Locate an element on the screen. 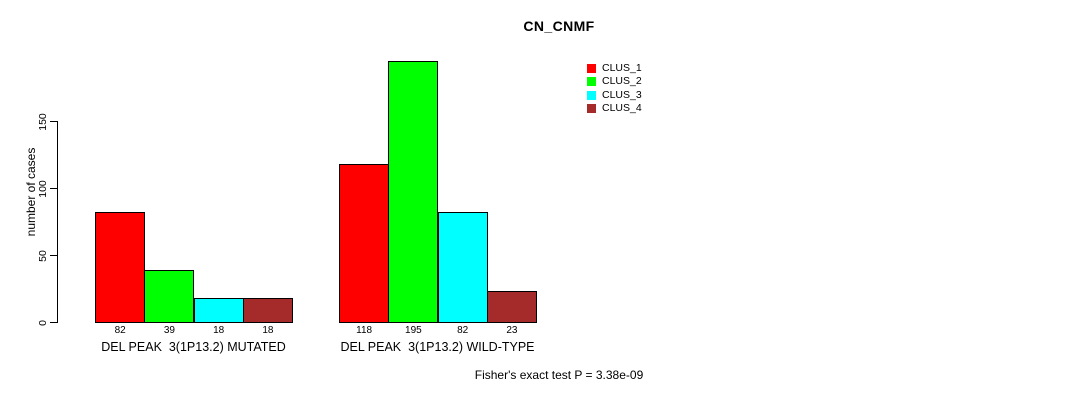  x-category-label: DEL PEAK 3(1P13.2) WILD-TYPE is located at coordinates (437, 347).